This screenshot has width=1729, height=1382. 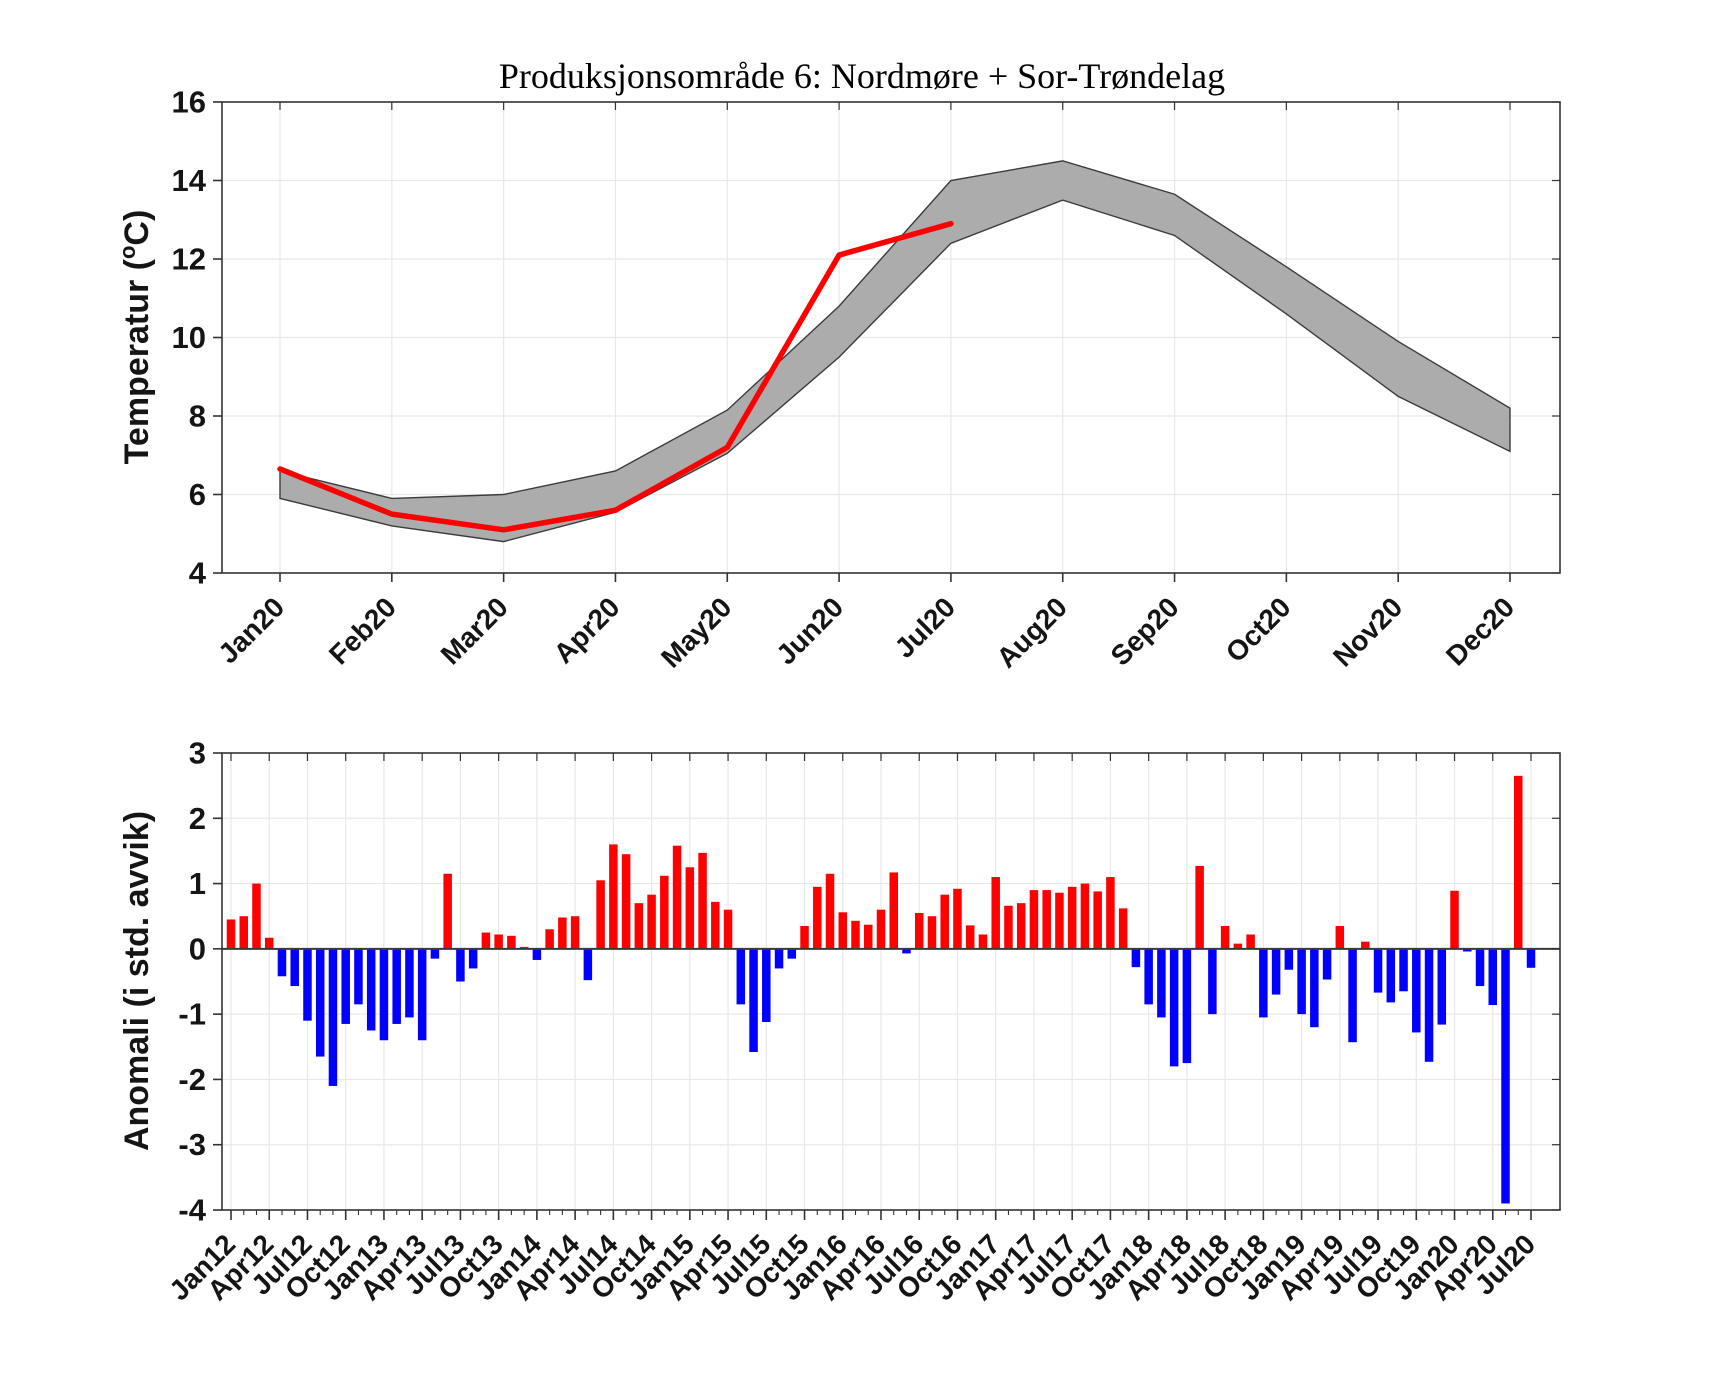 I want to click on anomaly-y-axis-label: Anomali (i std. avvik), so click(x=137, y=981).